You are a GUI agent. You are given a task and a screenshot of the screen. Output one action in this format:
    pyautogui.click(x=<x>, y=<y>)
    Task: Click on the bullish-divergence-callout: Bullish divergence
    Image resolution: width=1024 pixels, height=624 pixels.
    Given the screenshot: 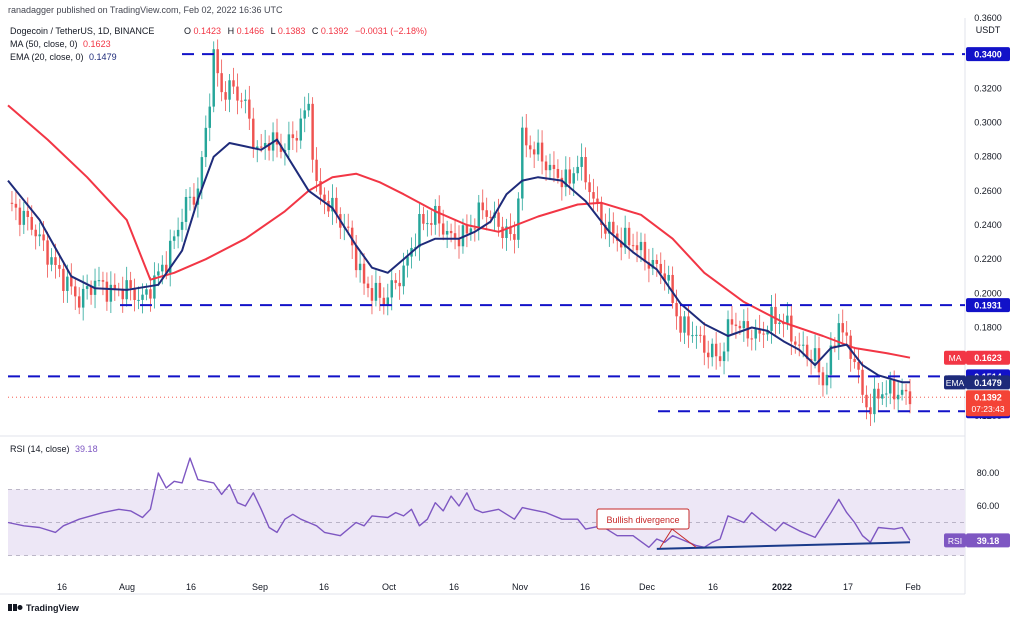 What is the action you would take?
    pyautogui.click(x=643, y=519)
    